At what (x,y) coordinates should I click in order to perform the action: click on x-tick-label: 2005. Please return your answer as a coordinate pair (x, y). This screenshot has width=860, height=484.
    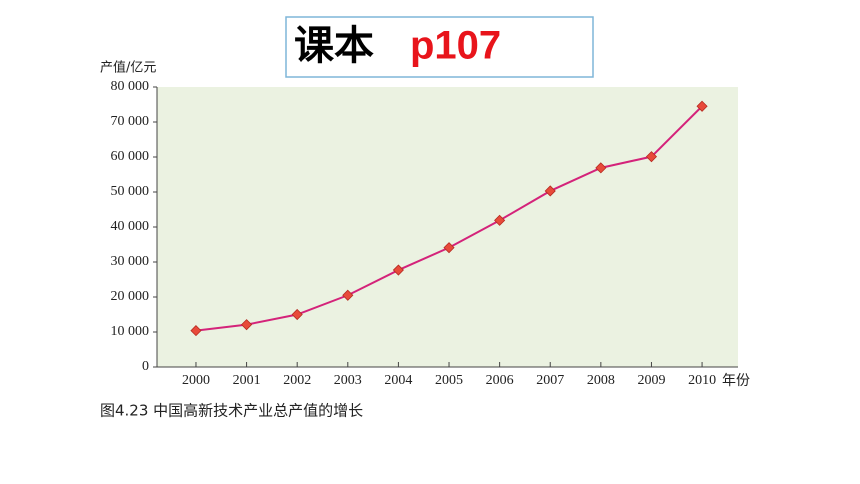
    Looking at the image, I should click on (449, 380).